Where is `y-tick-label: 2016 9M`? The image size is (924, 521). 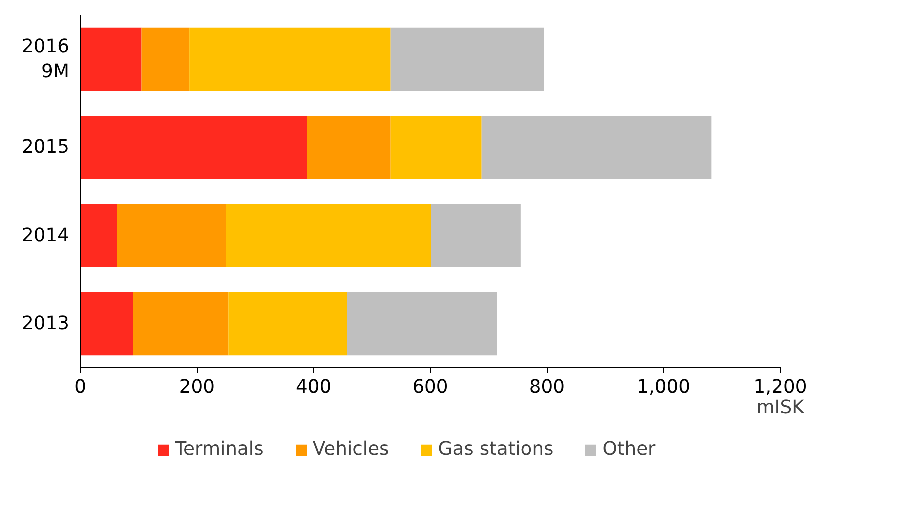 y-tick-label: 2016 9M is located at coordinates (46, 59).